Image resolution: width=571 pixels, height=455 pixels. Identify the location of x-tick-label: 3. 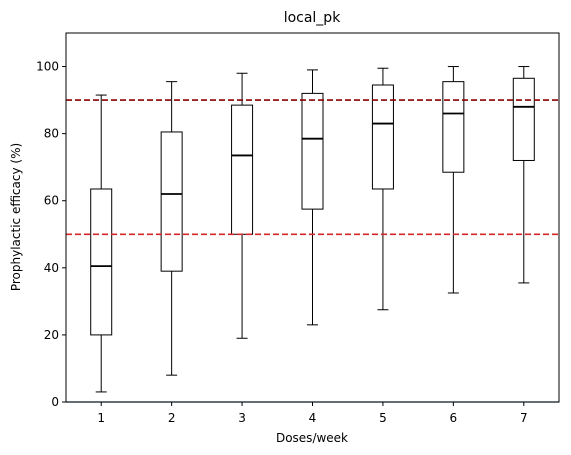
(242, 418).